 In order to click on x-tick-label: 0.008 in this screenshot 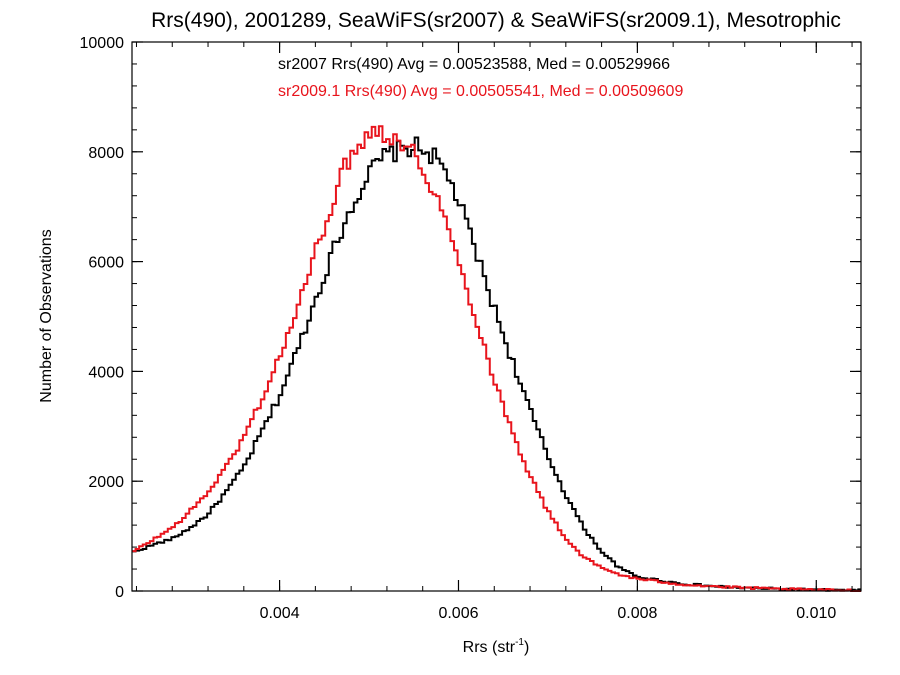, I will do `click(637, 613)`.